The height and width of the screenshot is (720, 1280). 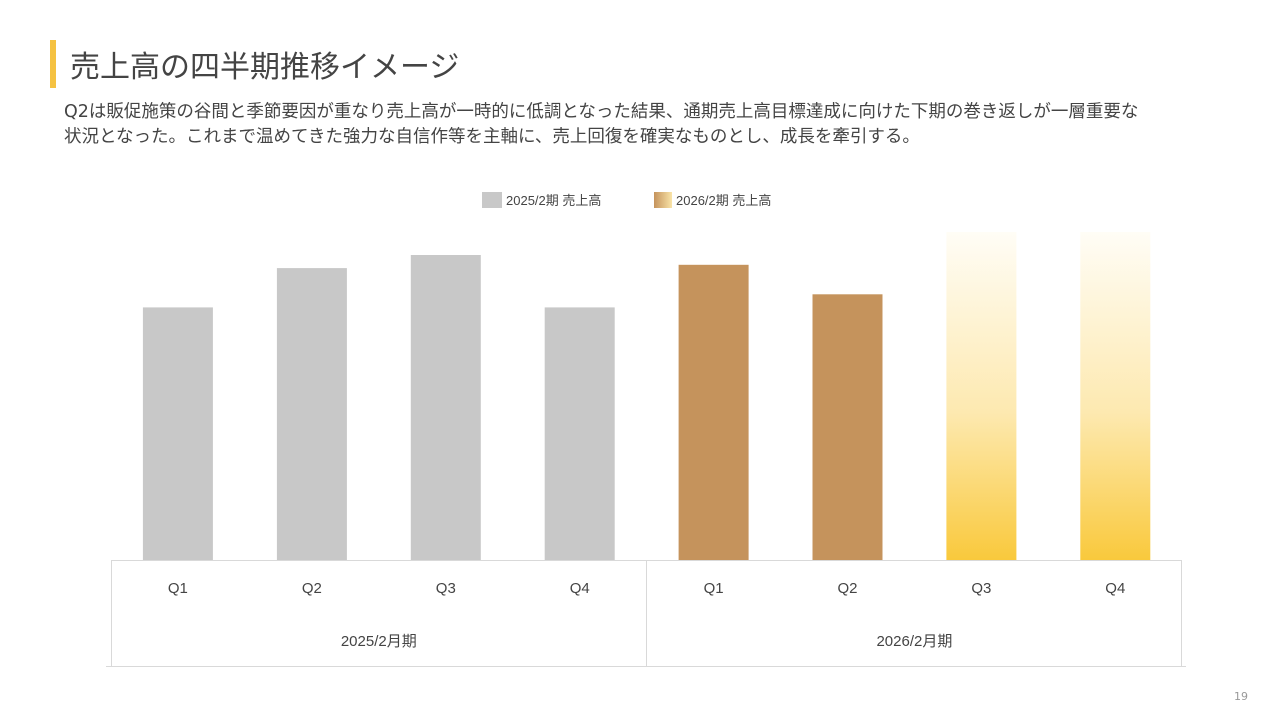 I want to click on category-label-1-q1: Q1, so click(x=178, y=588).